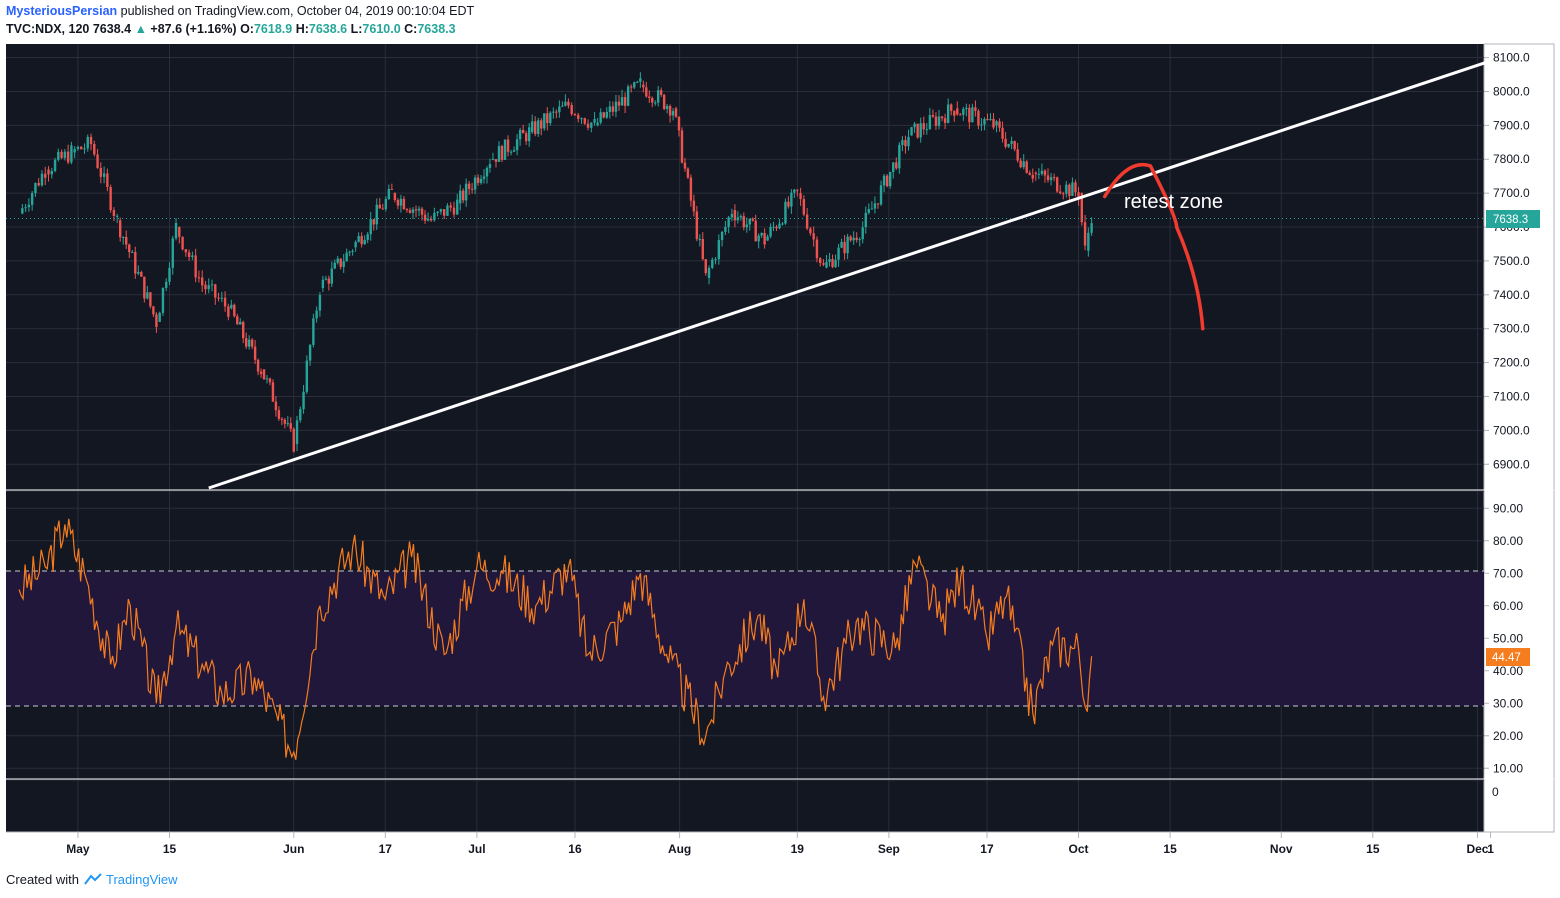 The width and height of the screenshot is (1560, 898). I want to click on time-axis, so click(745, 847).